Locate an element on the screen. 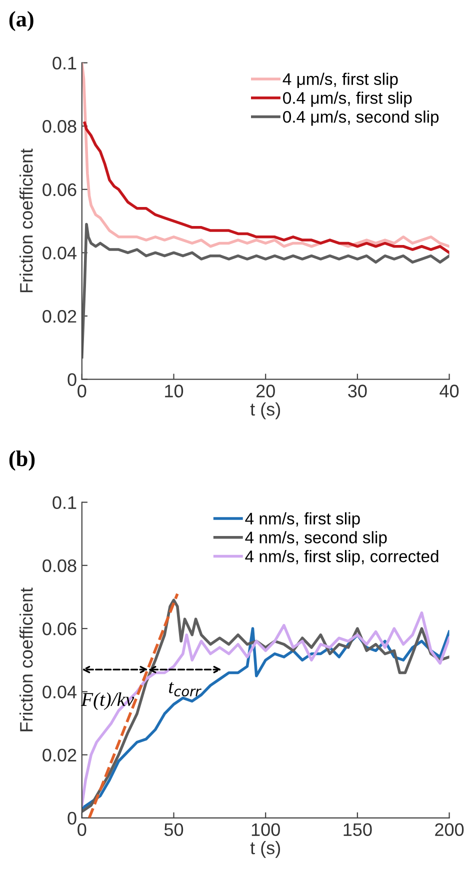 This screenshot has width=468, height=872. annotation: t$_{corr}$ is located at coordinates (185, 689).